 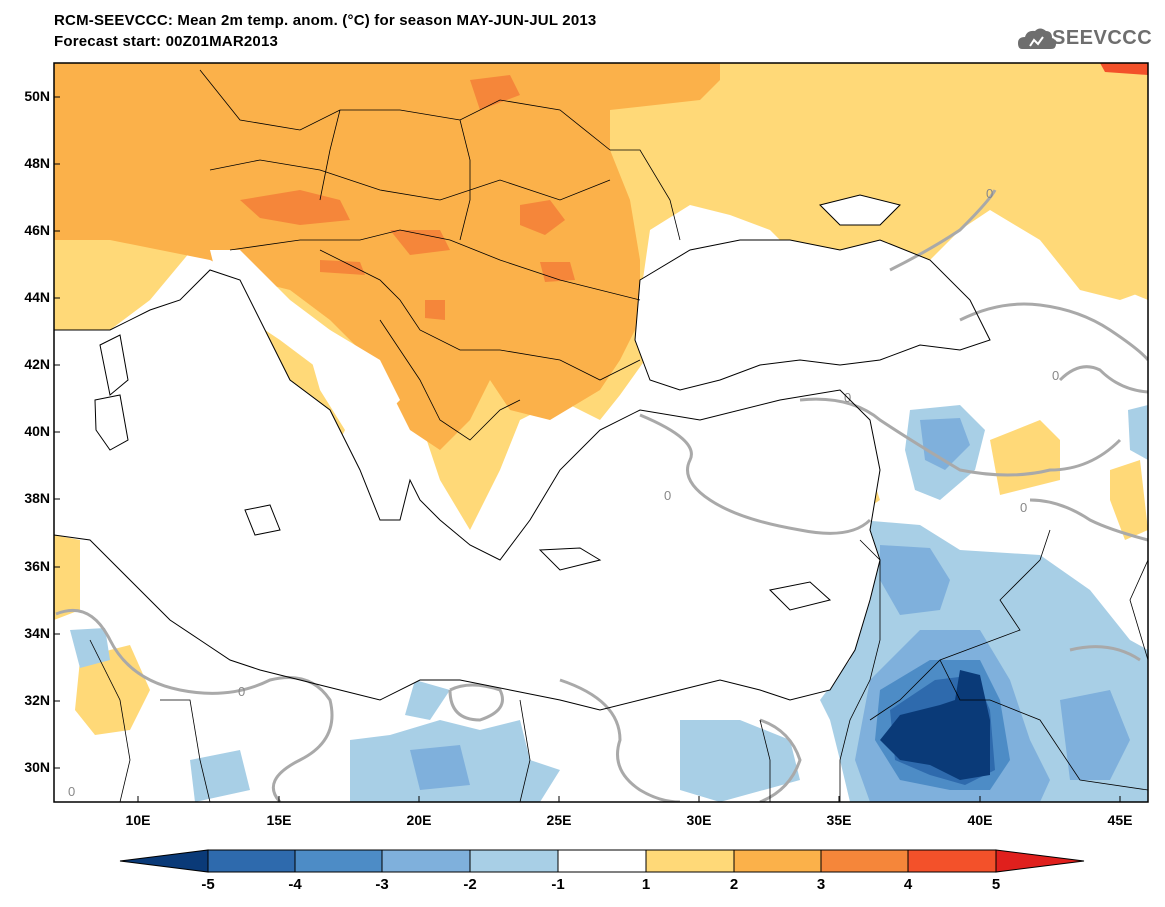 What do you see at coordinates (382, 884) in the screenshot?
I see `colorbar-label: -3` at bounding box center [382, 884].